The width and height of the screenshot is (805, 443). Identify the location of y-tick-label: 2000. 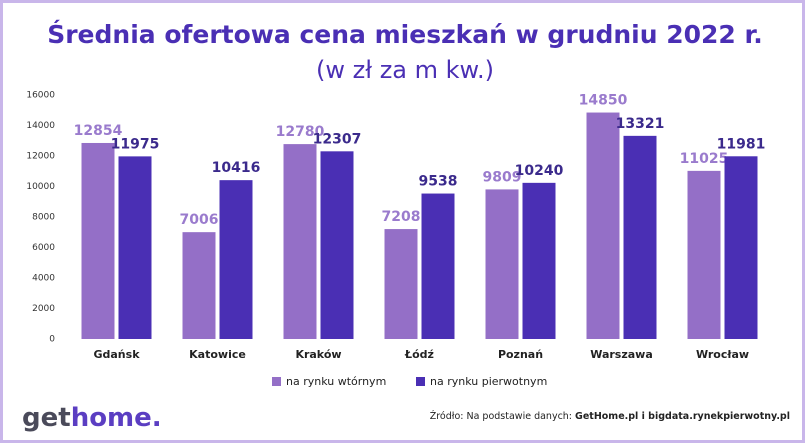
(43, 309).